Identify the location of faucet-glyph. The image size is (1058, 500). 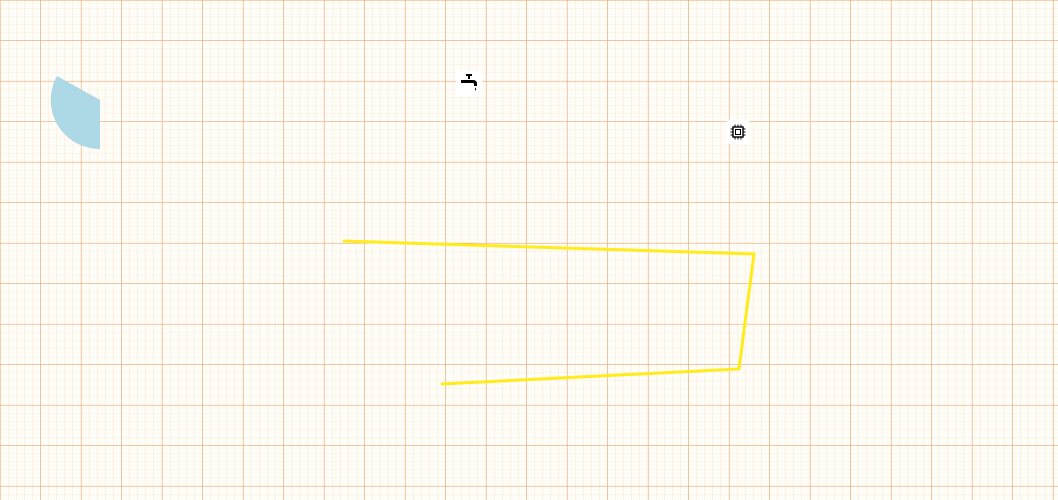
(469, 82).